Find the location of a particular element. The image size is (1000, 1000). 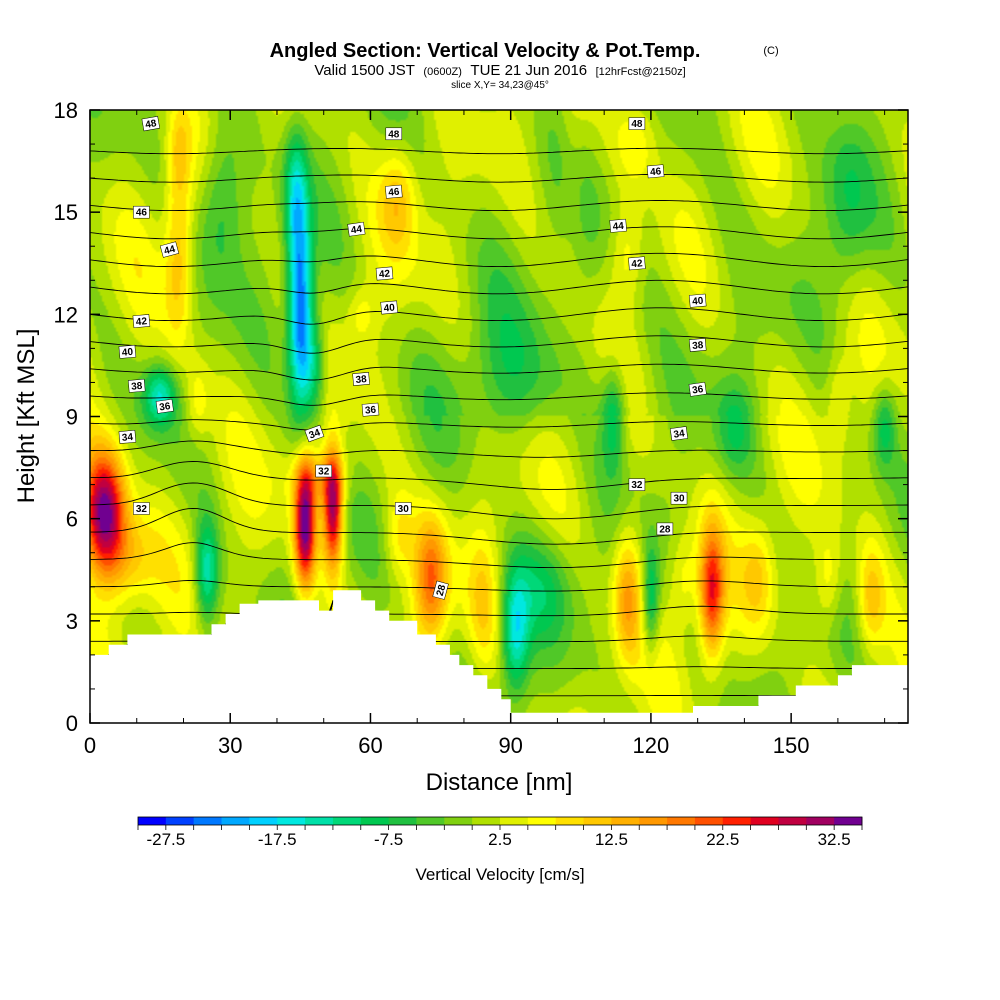

x-axis-title: Distance [nm] is located at coordinates (499, 782).